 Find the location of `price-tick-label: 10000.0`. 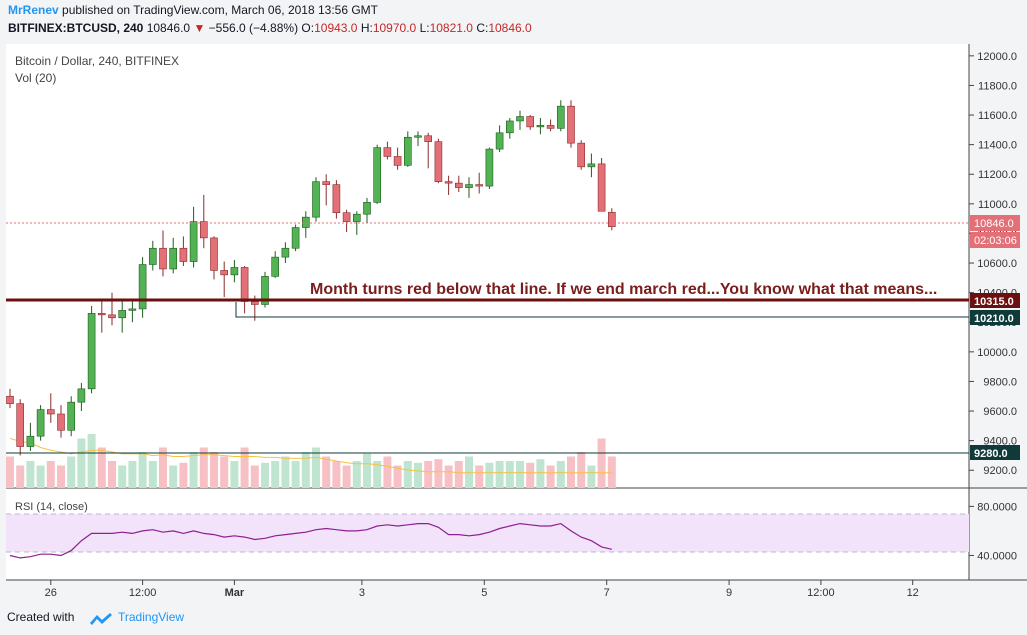

price-tick-label: 10000.0 is located at coordinates (997, 353).